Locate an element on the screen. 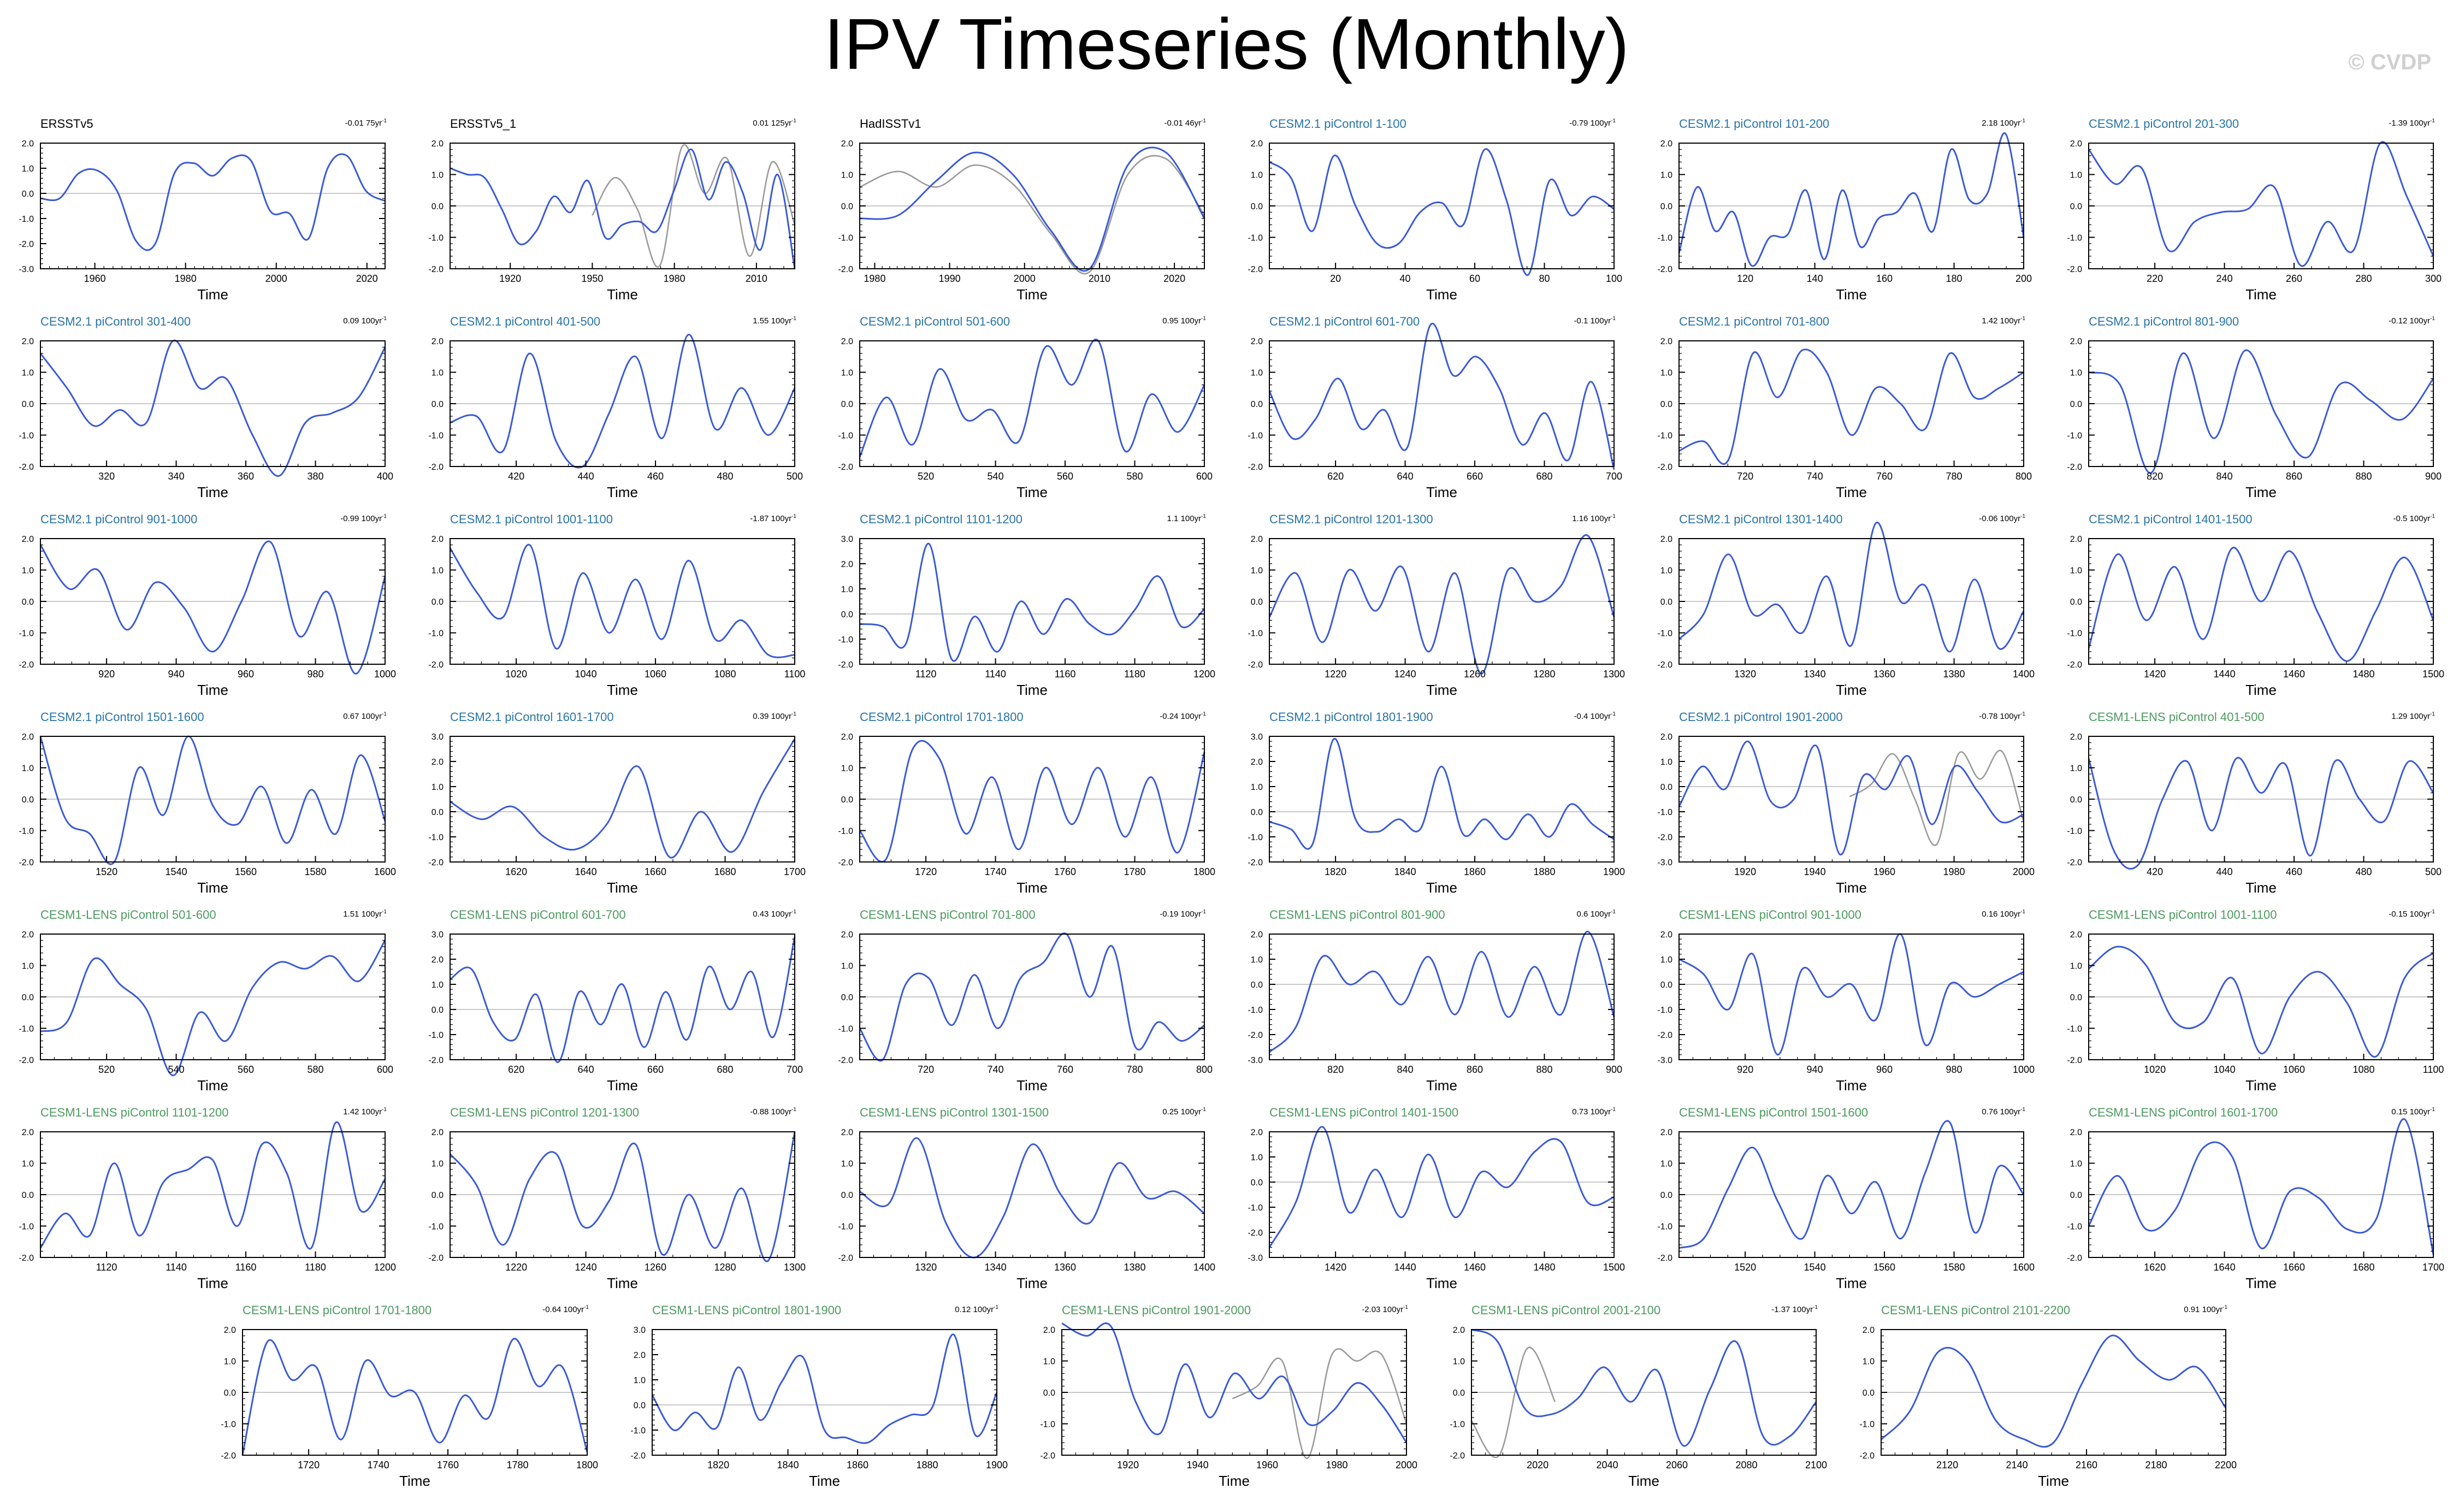 The height and width of the screenshot is (1512, 2453). x-tick-label: 520 is located at coordinates (107, 1069).